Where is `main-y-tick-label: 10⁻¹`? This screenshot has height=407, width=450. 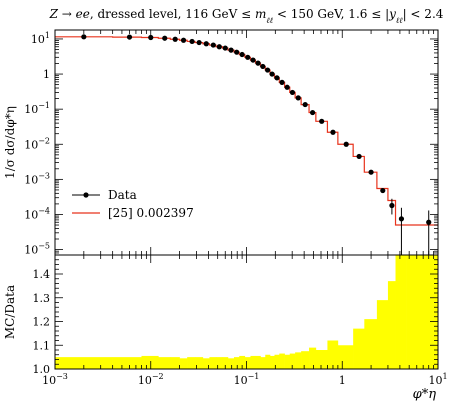 main-y-tick-label: 10⁻¹ is located at coordinates (37, 108).